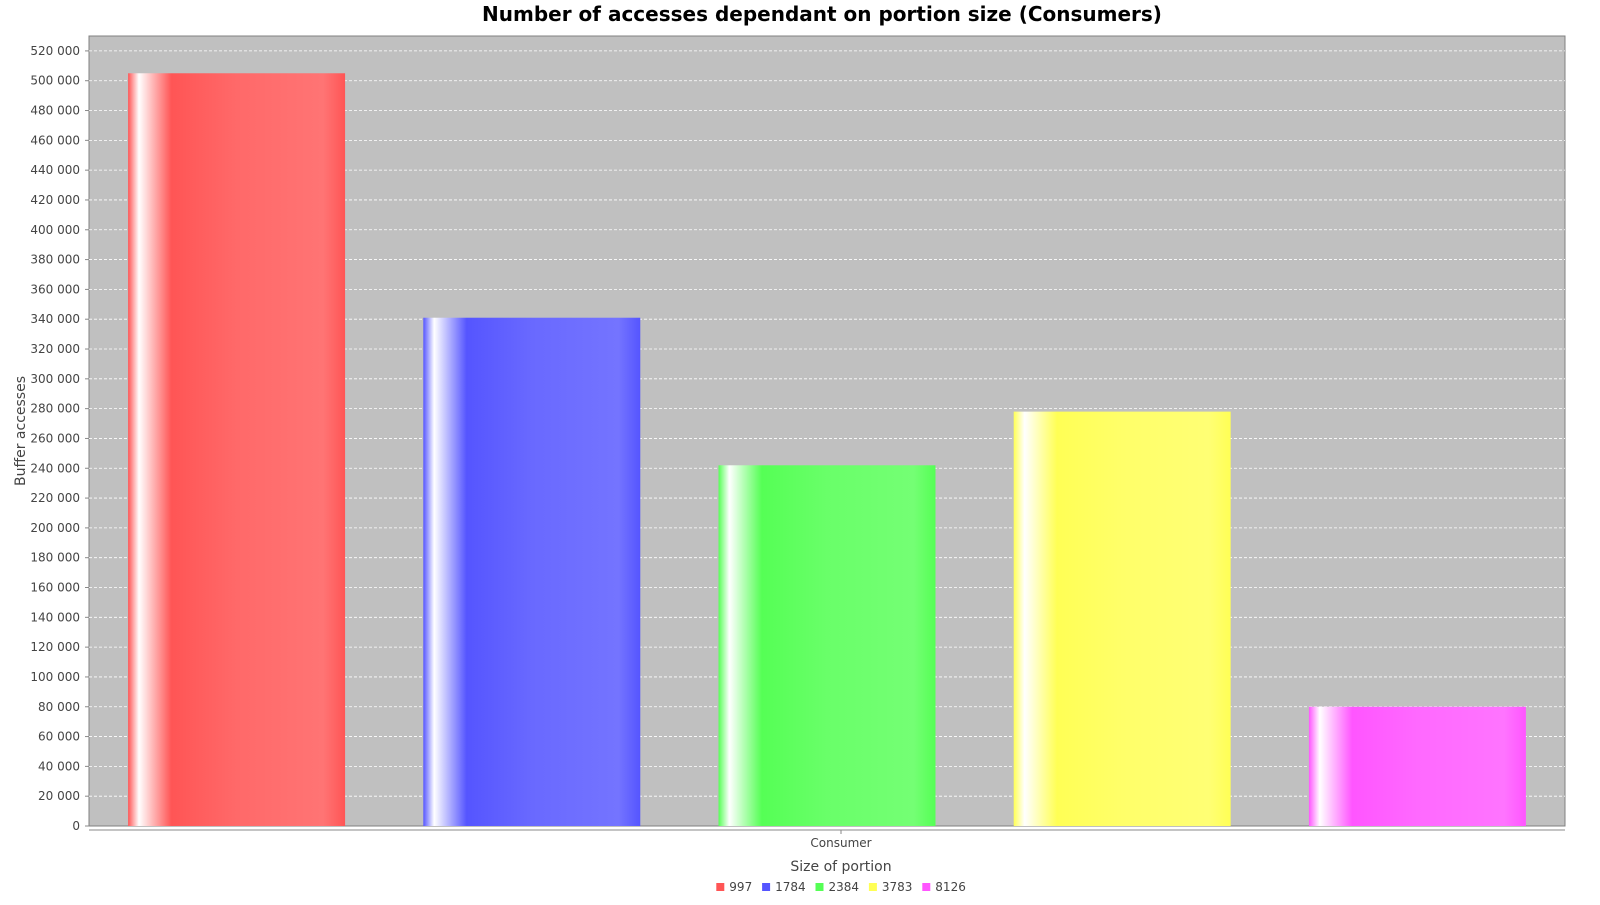 The height and width of the screenshot is (905, 1600). I want to click on legend-label-1784: 1784, so click(790, 887).